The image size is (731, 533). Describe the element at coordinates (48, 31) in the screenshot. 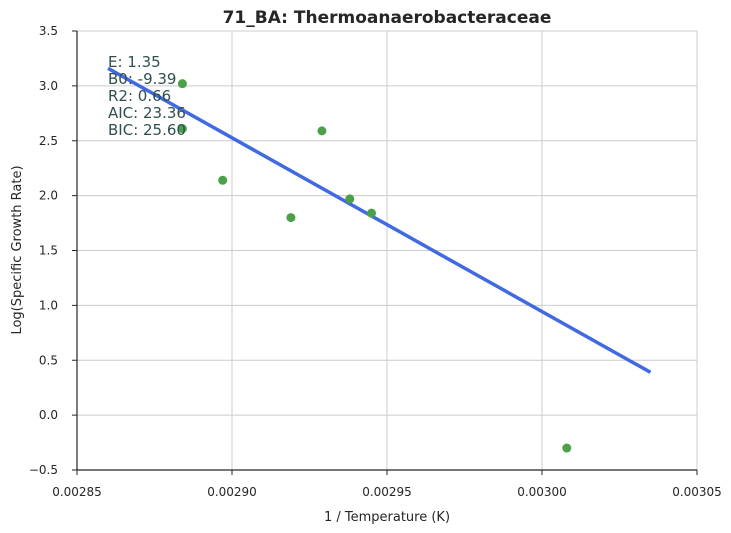

I see `y-tick-label: 3.5` at that location.